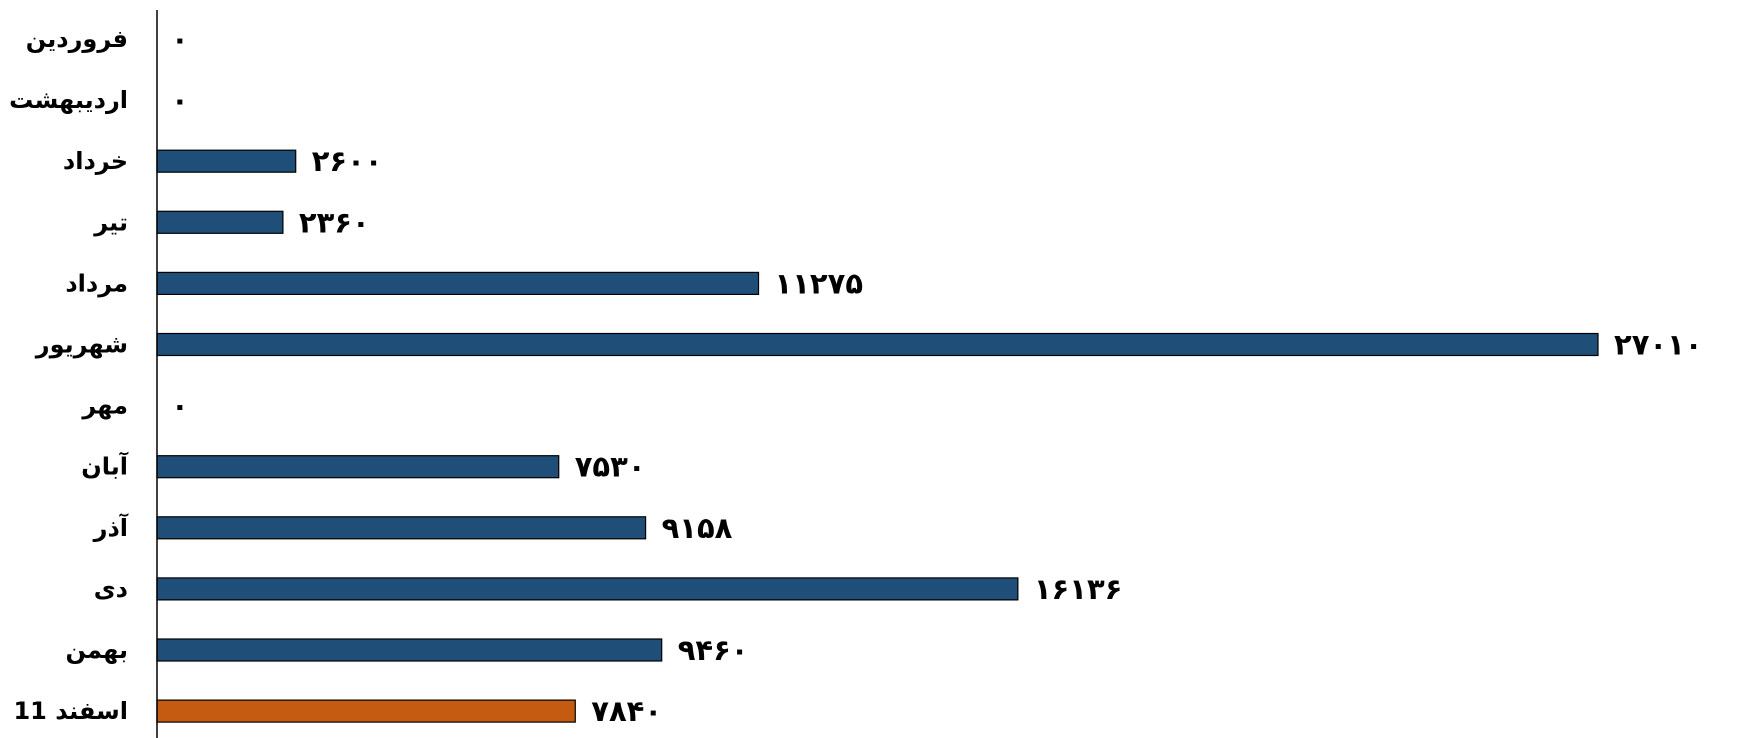  I want to click on category-label: اردیبهشت, so click(68, 100).